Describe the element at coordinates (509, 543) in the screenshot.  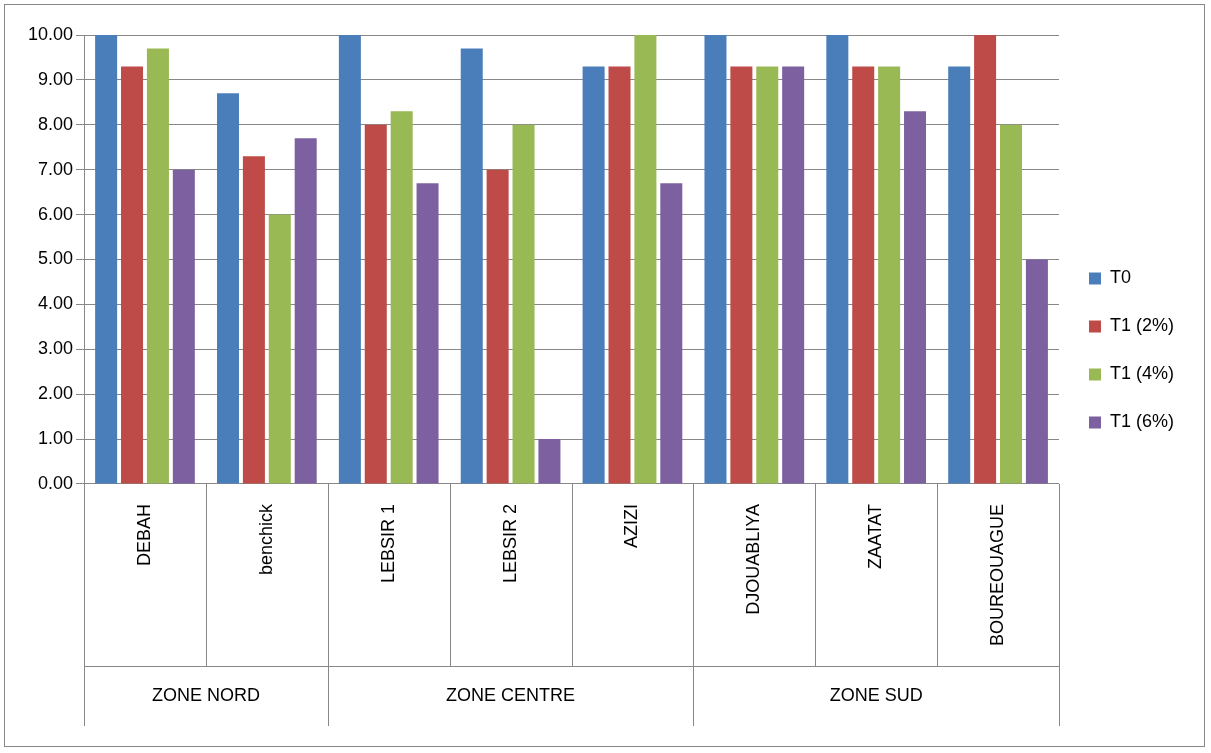
I see `x-tick-label: LEBSIR 2` at that location.